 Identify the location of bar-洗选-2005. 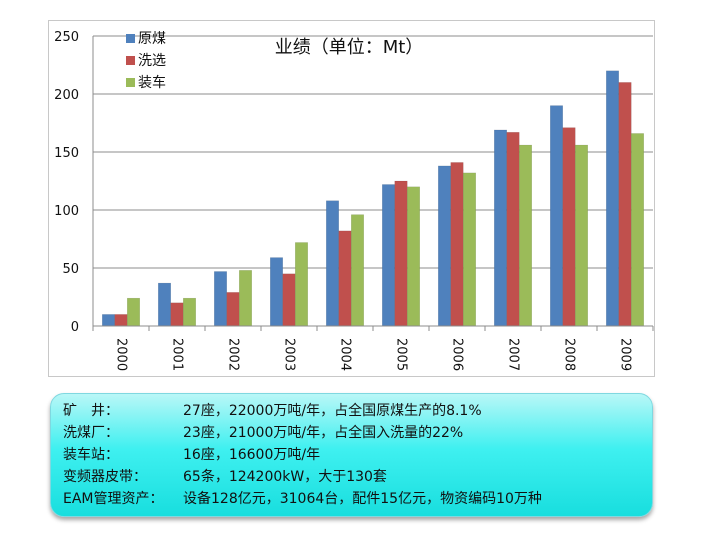
(401, 253).